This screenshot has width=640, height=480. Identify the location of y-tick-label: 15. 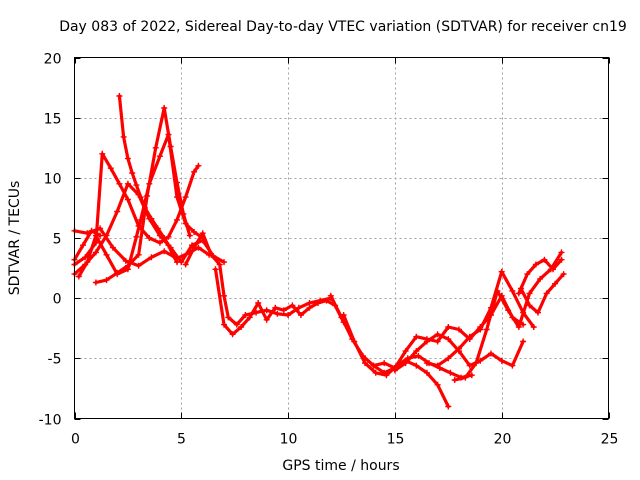
(53, 120).